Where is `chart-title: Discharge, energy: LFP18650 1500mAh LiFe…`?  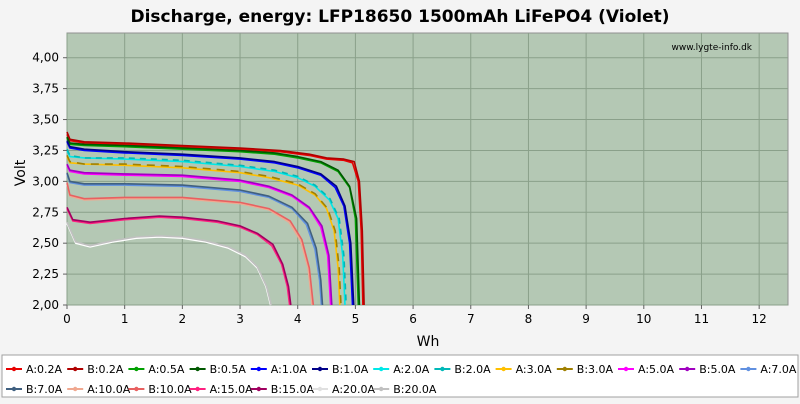 chart-title: Discharge, energy: LFP18650 1500mAh LiFe… is located at coordinates (399, 17).